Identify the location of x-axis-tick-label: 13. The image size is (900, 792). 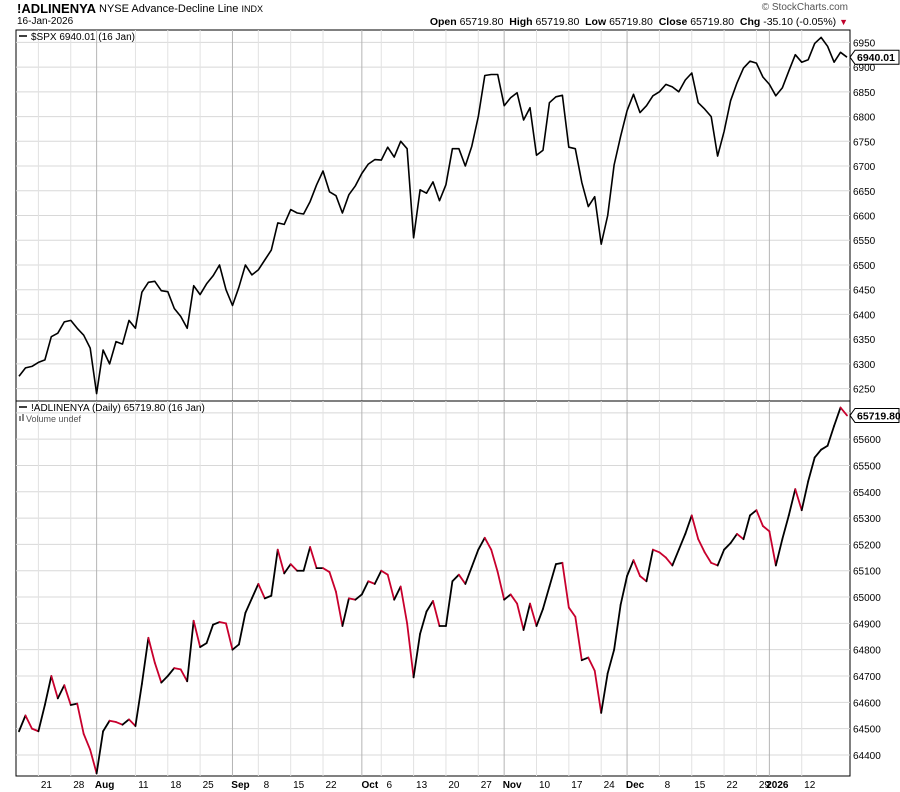
(422, 785).